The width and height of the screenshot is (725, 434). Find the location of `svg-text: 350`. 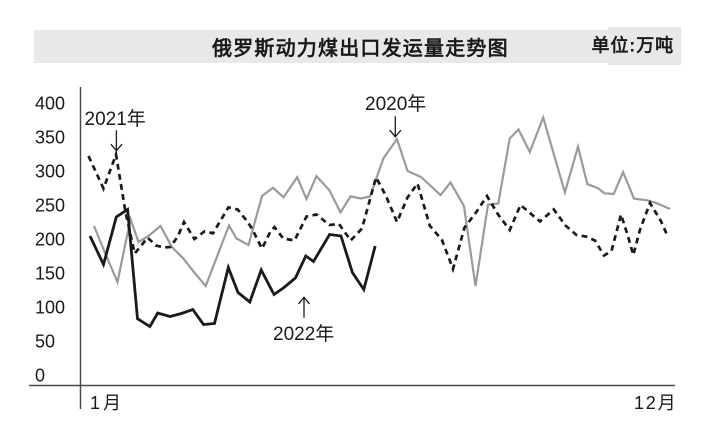

svg-text: 350 is located at coordinates (50, 138).